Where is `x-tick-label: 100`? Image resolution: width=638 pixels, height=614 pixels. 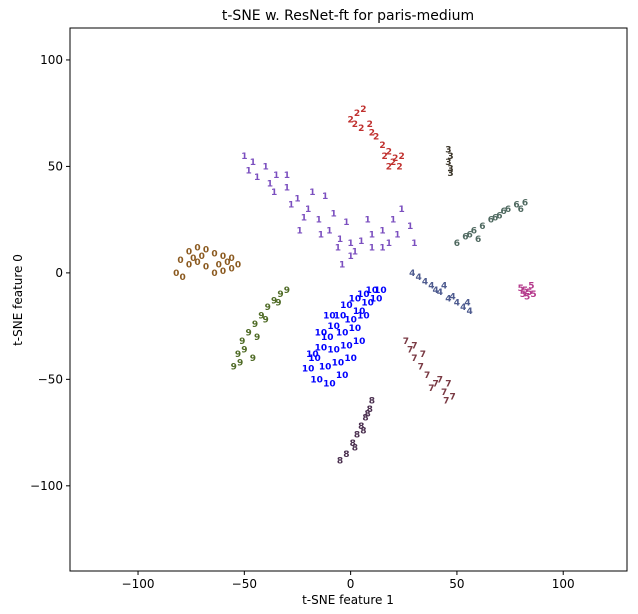 x-tick-label: 100 is located at coordinates (563, 584).